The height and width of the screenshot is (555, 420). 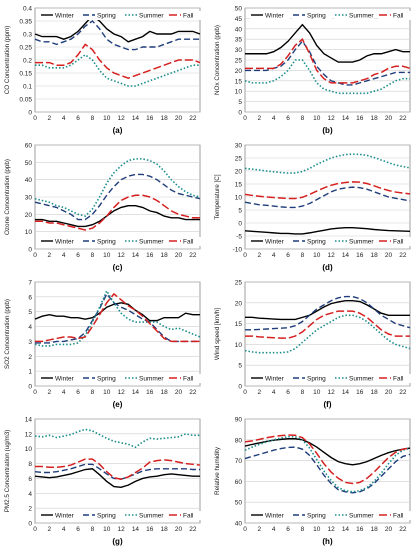 What do you see at coordinates (29, 163) in the screenshot?
I see `y-tick-label: 50` at bounding box center [29, 163].